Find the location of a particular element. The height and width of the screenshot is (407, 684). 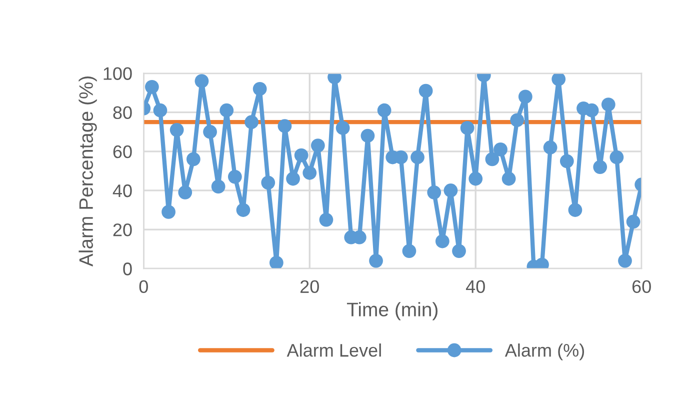

x-tick-label: 60 is located at coordinates (641, 286).